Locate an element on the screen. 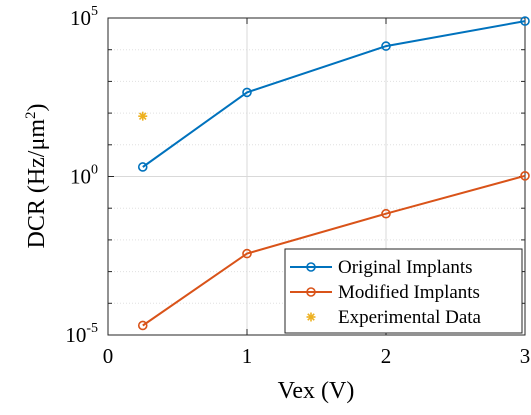 The image size is (531, 415). x-tick-label: 1 is located at coordinates (247, 356).